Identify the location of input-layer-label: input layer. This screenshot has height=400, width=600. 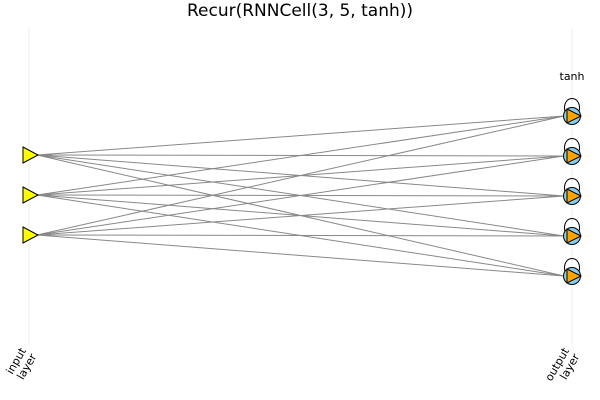
(22, 363).